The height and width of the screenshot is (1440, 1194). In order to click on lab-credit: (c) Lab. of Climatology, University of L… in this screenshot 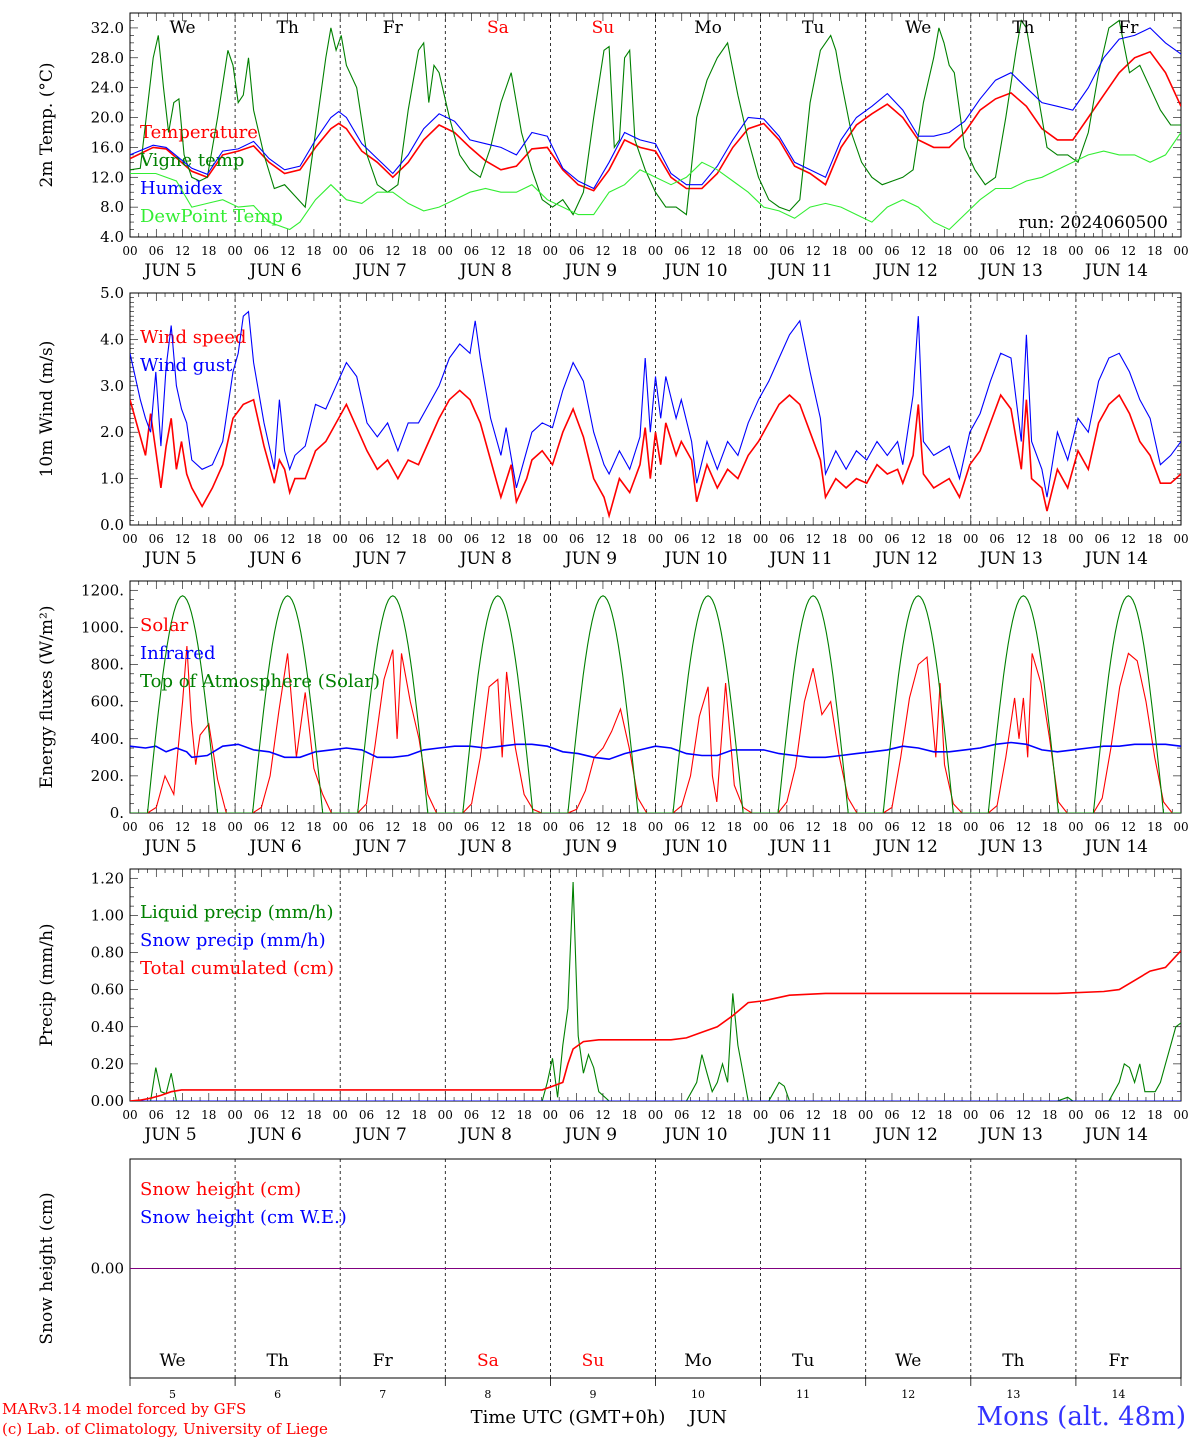, I will do `click(165, 1429)`.